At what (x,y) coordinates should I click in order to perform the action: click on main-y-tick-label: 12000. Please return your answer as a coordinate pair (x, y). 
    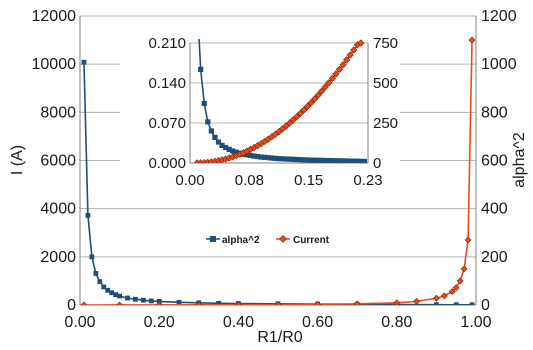
    Looking at the image, I should click on (54, 16).